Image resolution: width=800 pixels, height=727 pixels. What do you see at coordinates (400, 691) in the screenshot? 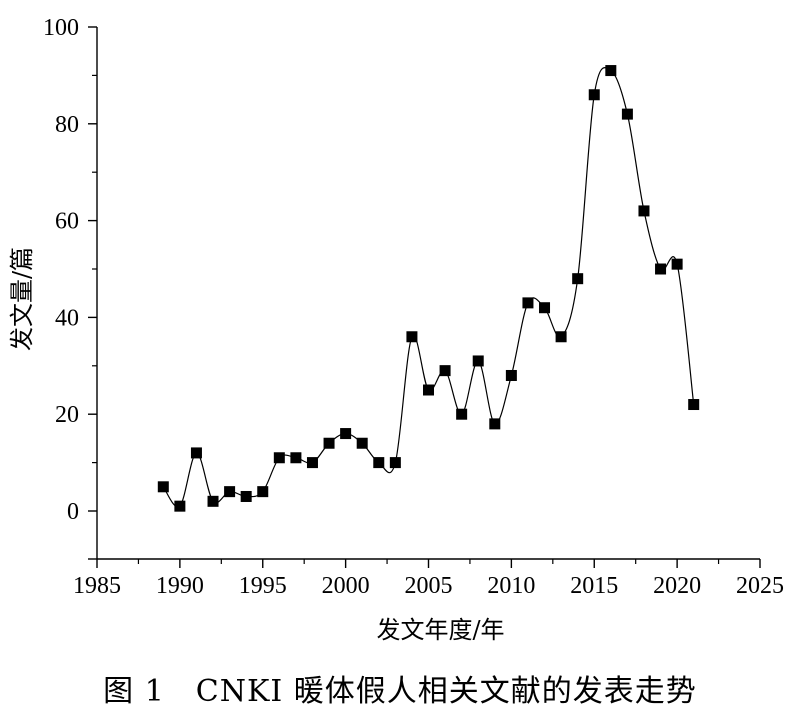
I see `figure-caption: 图 1 CNKI 暖体假人相关文献的发表走势` at bounding box center [400, 691].